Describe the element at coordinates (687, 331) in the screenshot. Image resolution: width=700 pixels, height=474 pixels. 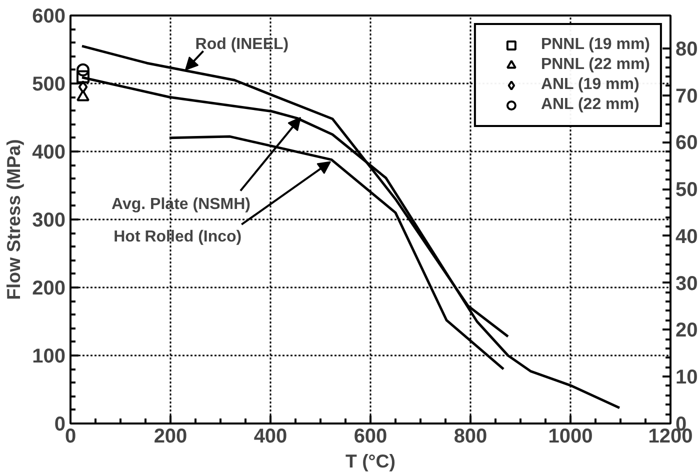
I see `y2-tick-label: 20` at that location.